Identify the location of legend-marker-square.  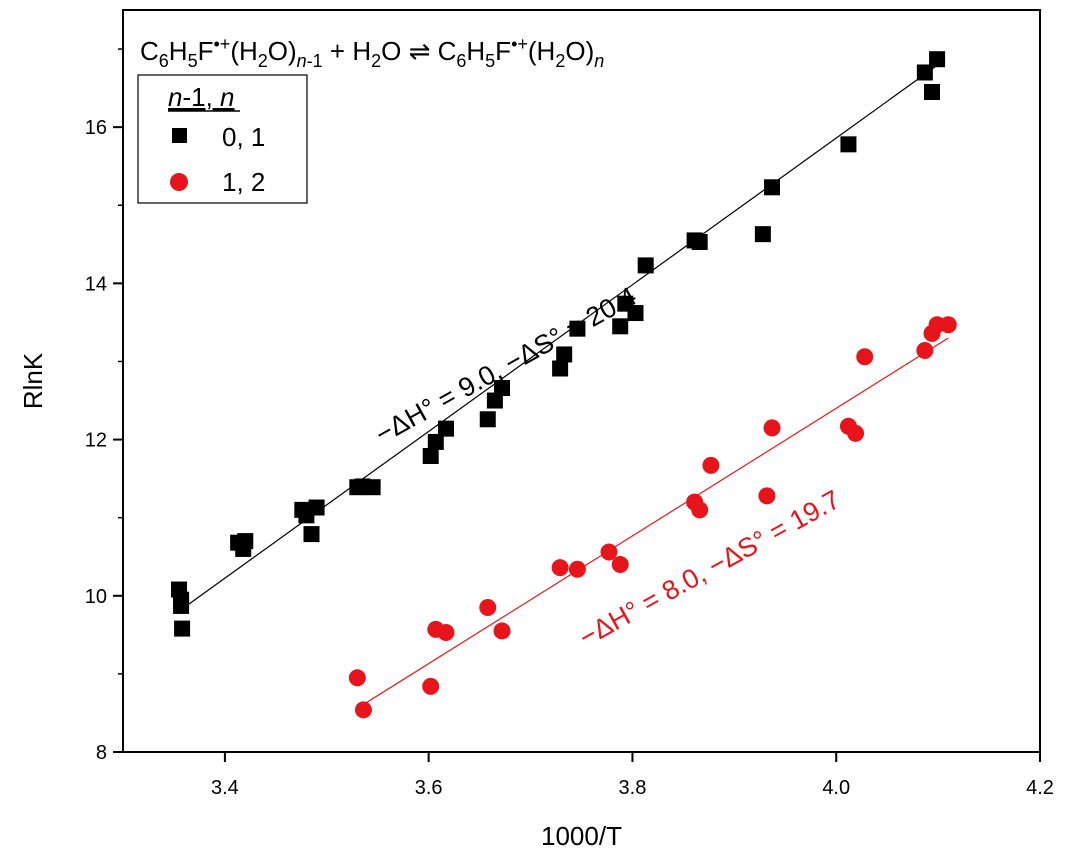
(179, 135).